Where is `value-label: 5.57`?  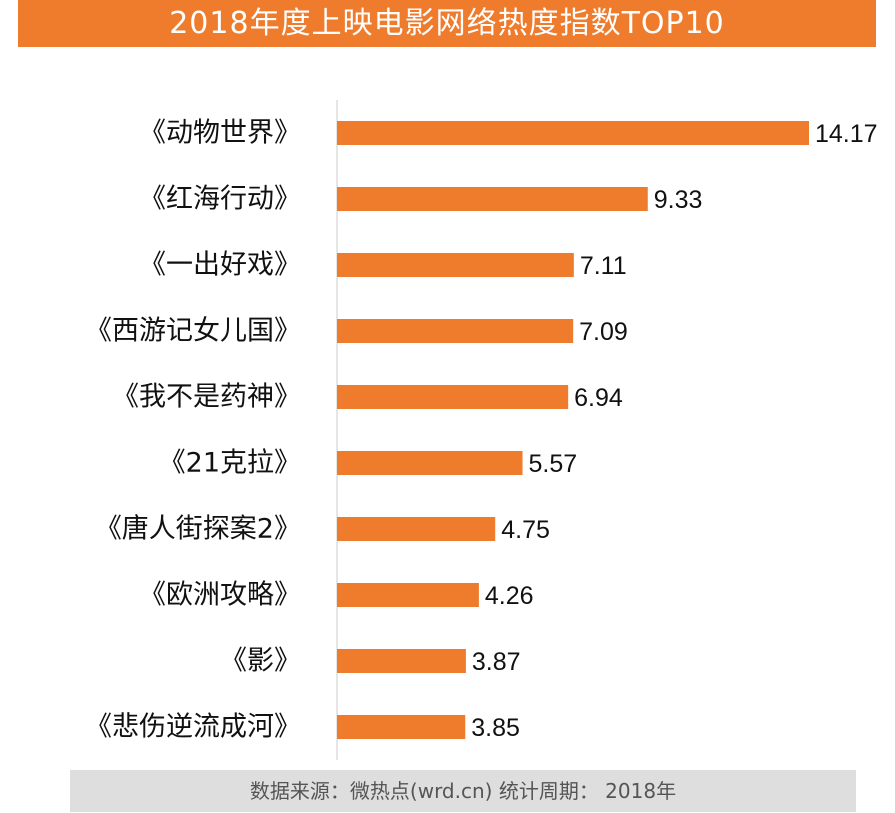
value-label: 5.57 is located at coordinates (553, 464).